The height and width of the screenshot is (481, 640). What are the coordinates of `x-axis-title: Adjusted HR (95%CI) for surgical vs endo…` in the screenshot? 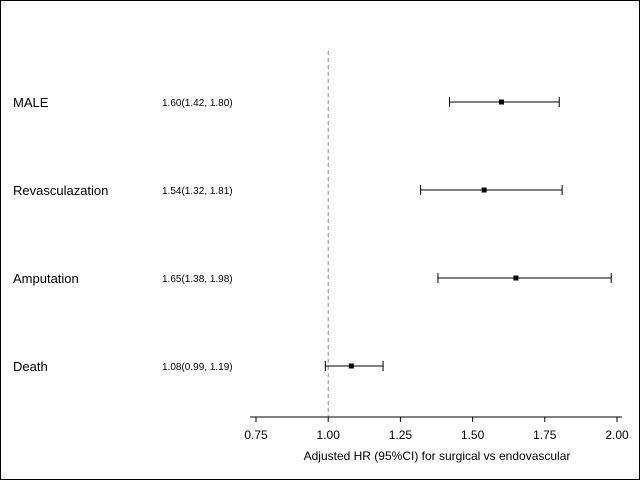 It's located at (437, 456).